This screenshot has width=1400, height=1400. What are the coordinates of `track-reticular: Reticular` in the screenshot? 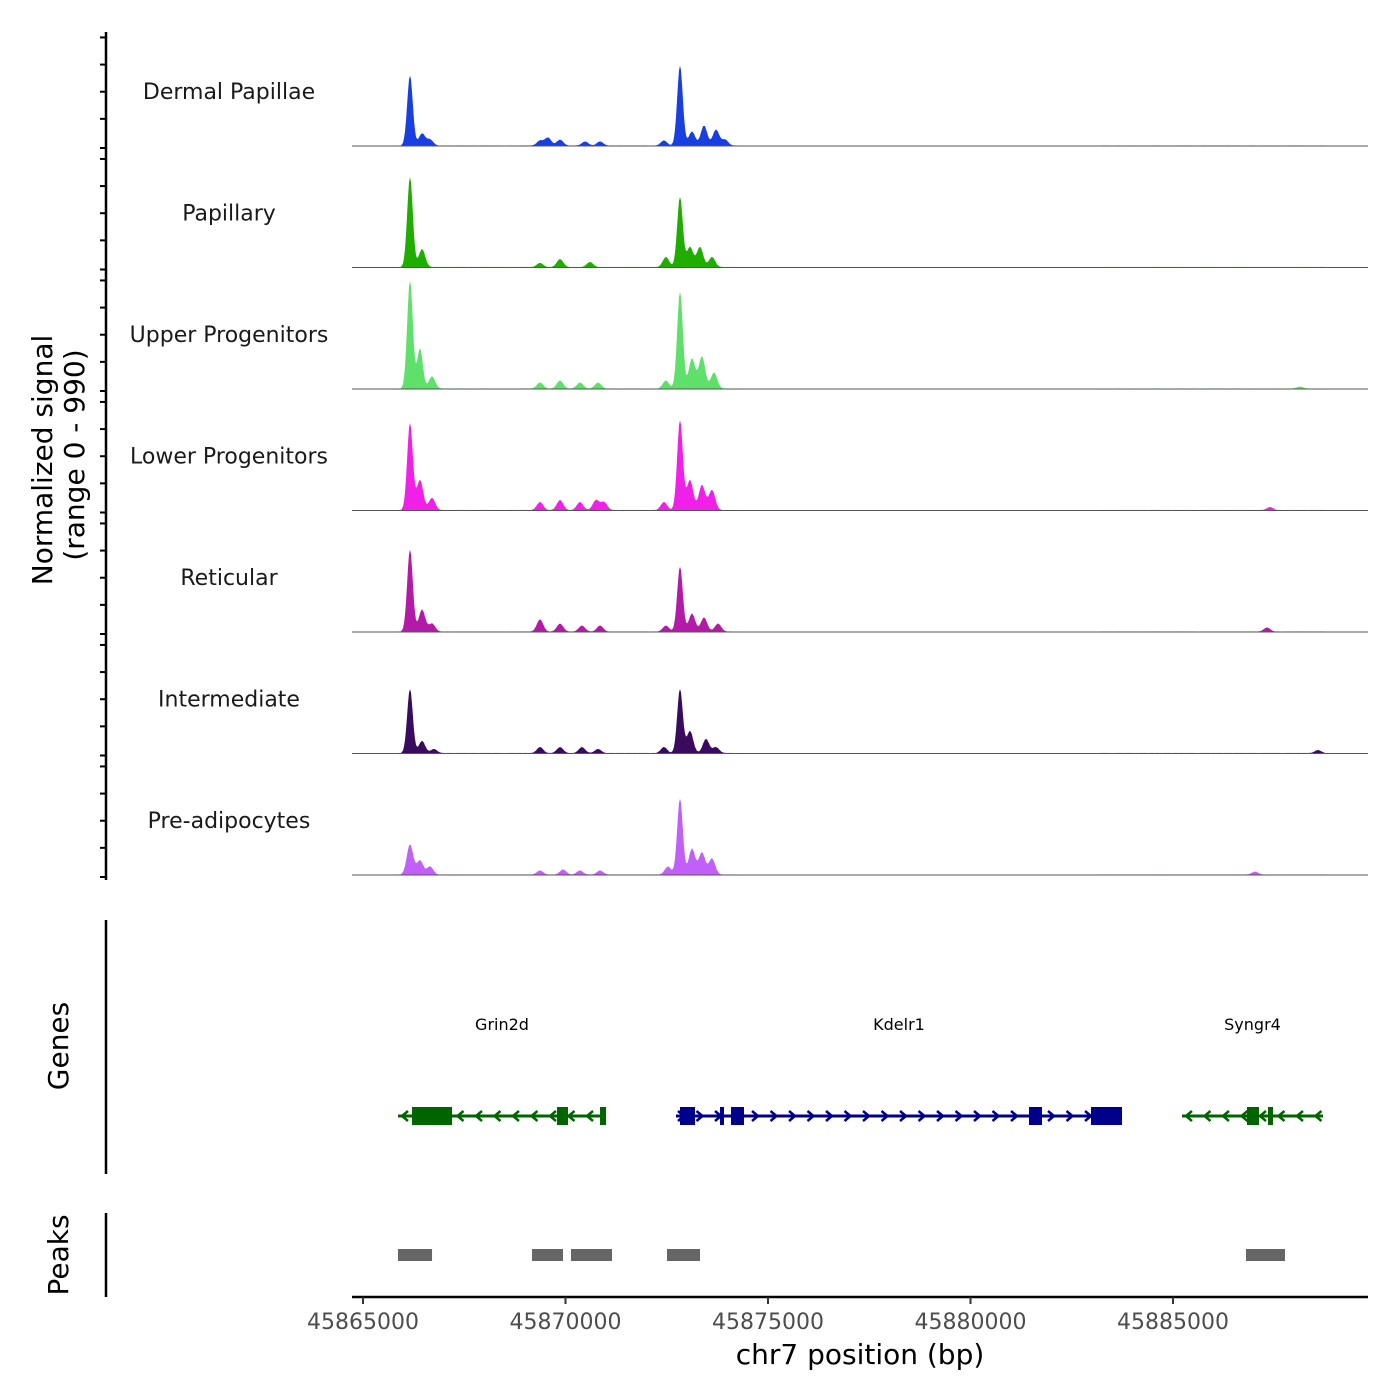 It's located at (774, 591).